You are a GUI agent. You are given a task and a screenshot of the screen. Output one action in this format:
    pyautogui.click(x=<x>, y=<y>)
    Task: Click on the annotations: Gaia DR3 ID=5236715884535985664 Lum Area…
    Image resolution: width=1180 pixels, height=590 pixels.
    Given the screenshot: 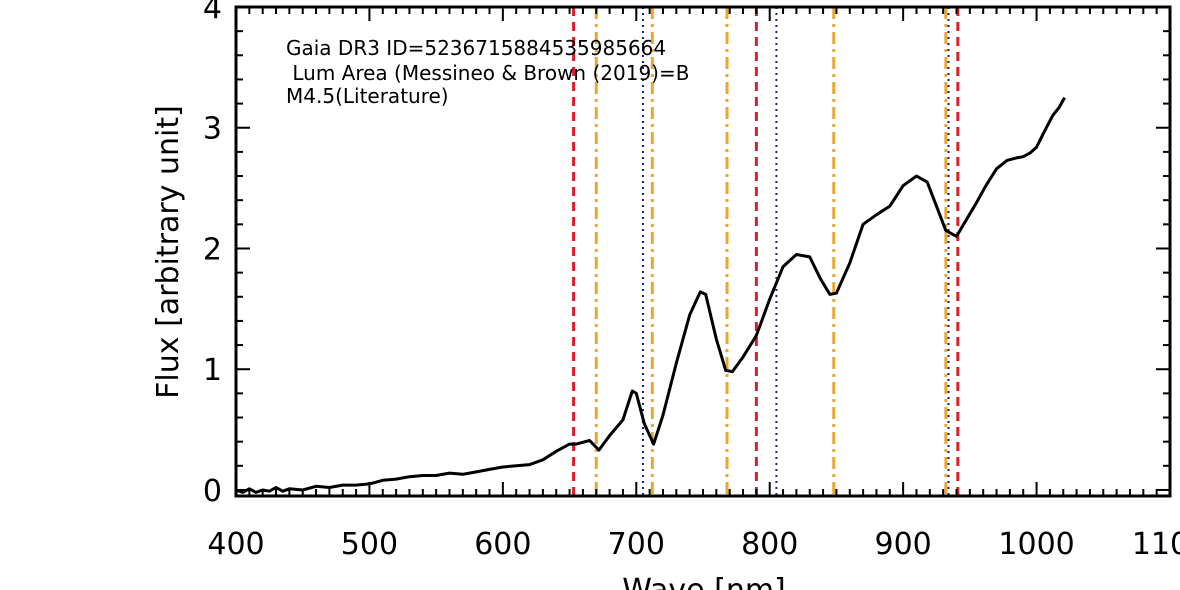 What is the action you would take?
    pyautogui.click(x=487, y=72)
    